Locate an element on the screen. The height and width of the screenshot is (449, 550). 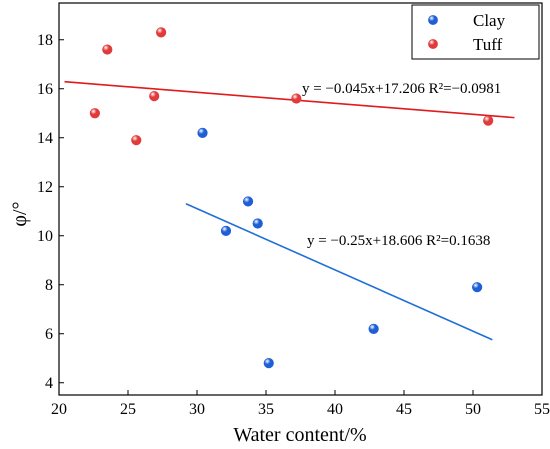
x-tick-label: 45 is located at coordinates (404, 409).